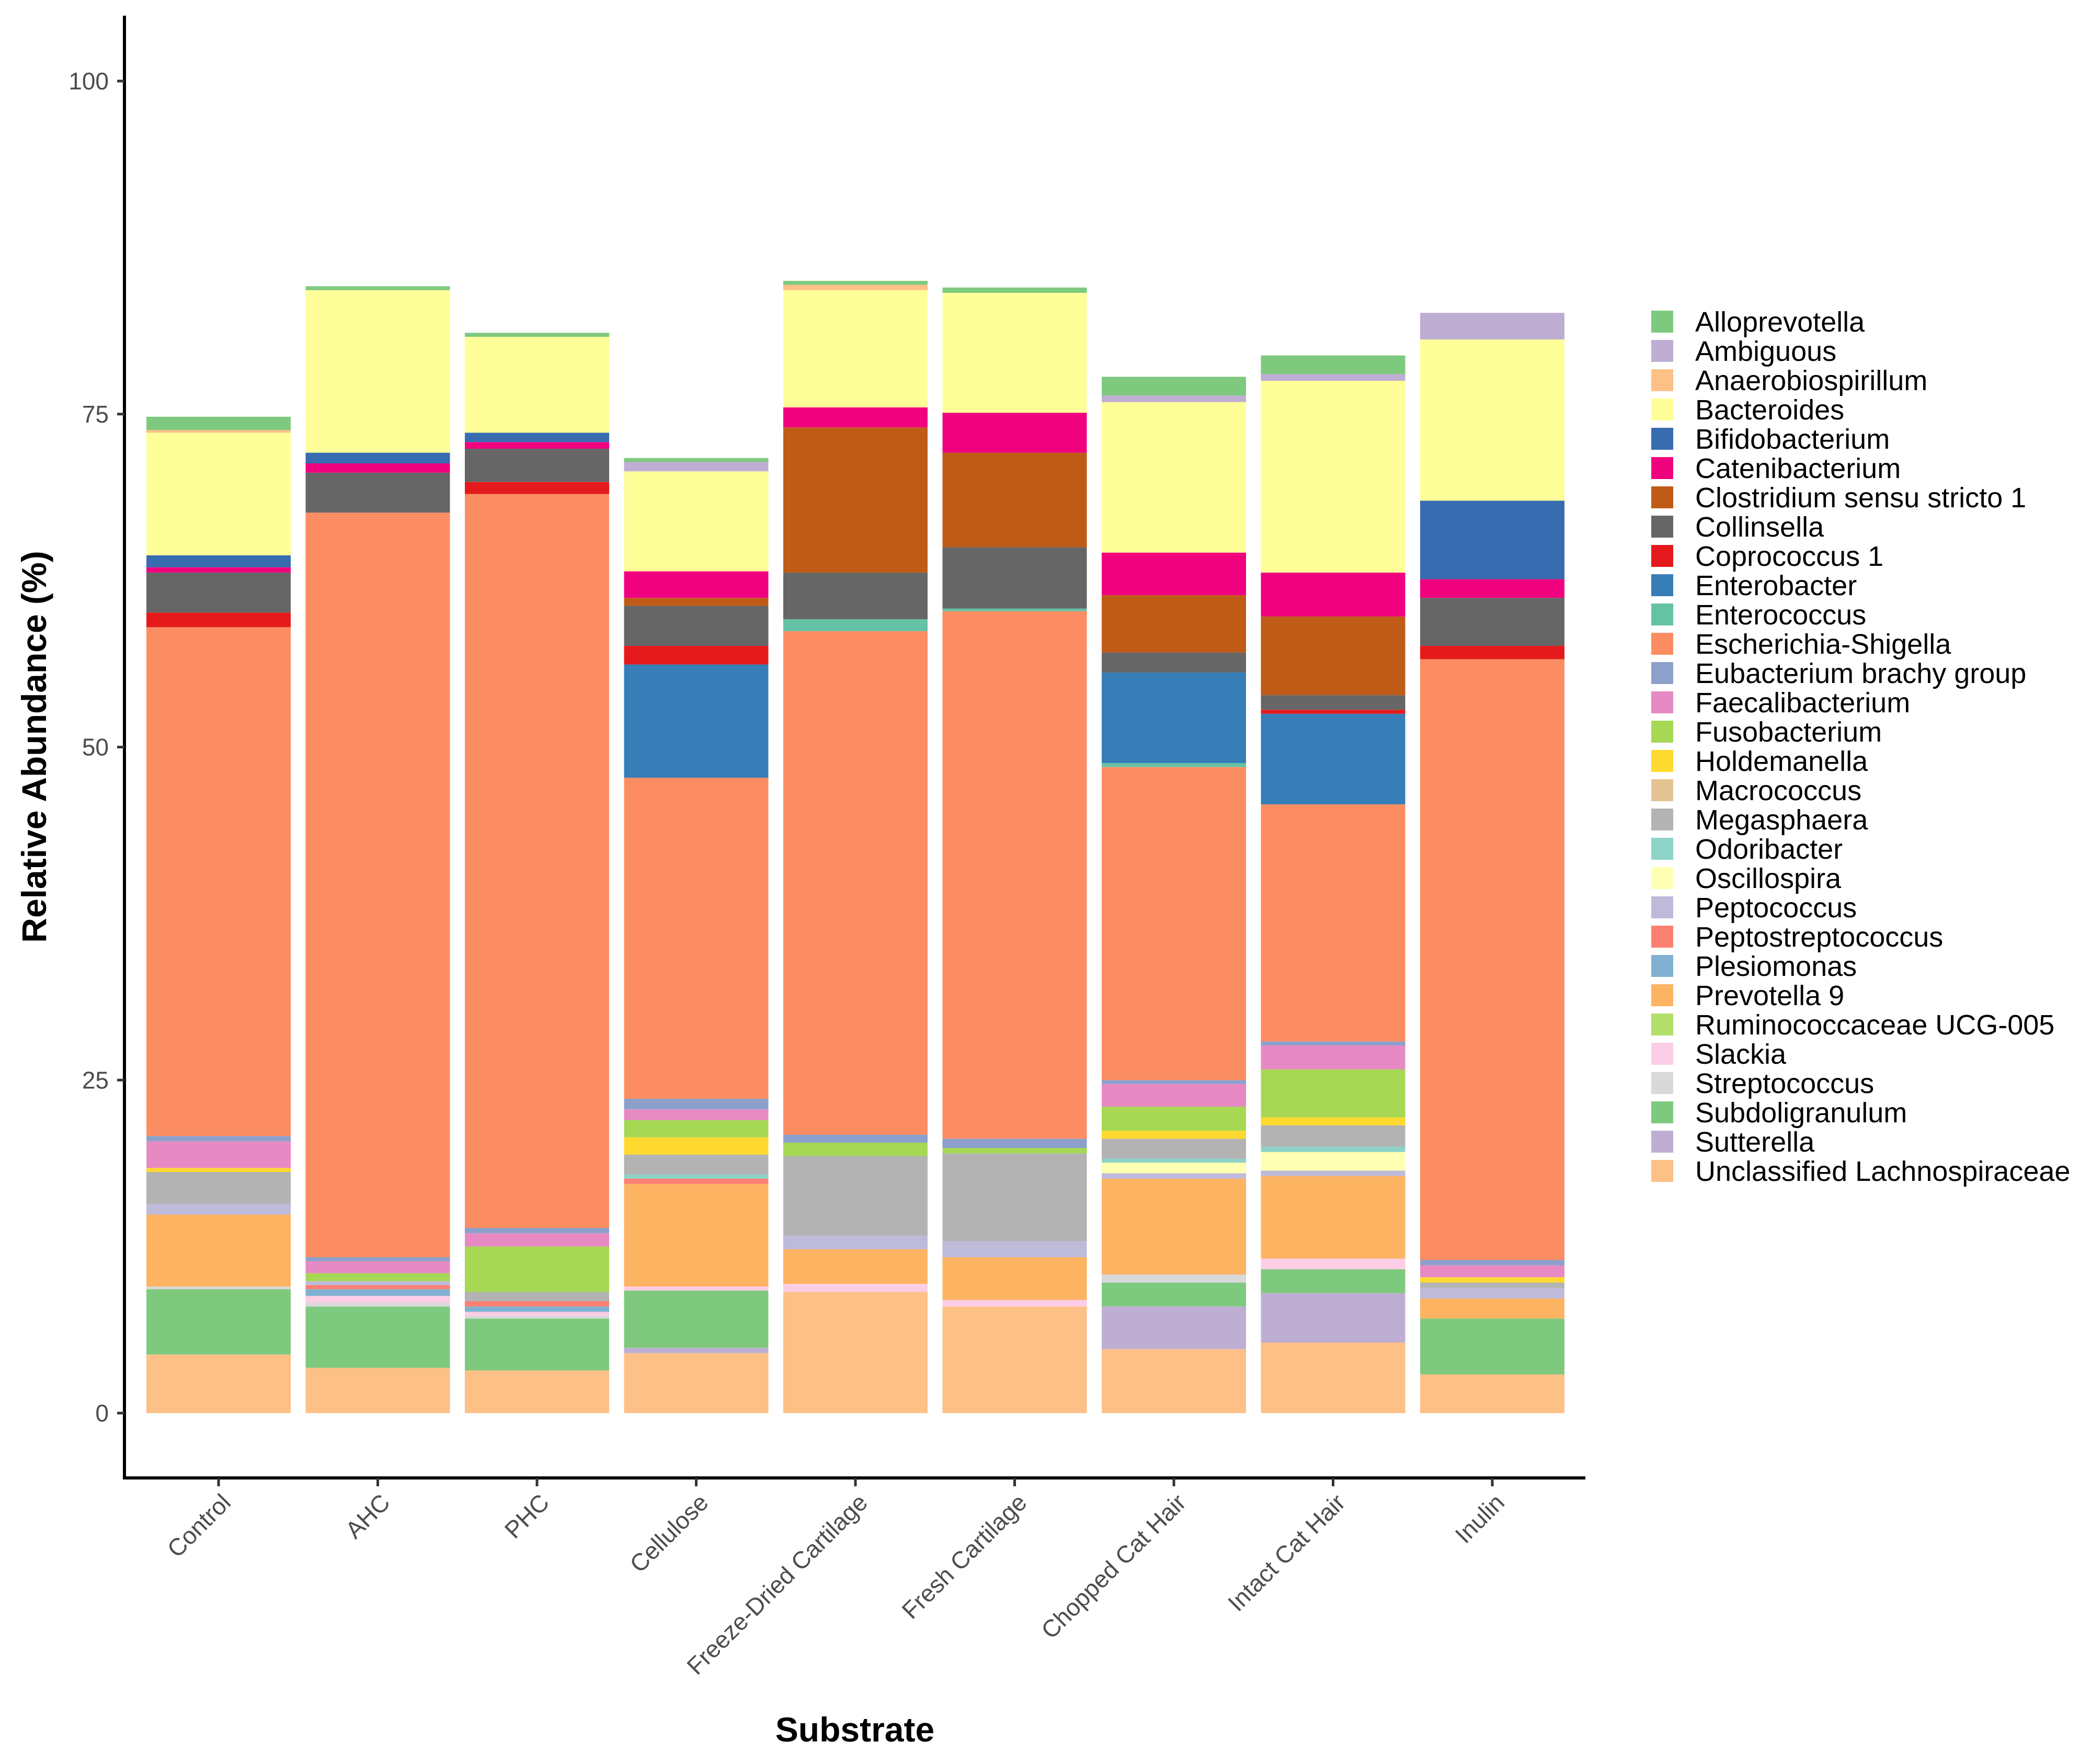 This screenshot has width=2091, height=1764. I want to click on legend-item-holdemanella: Holdemanella, so click(1760, 761).